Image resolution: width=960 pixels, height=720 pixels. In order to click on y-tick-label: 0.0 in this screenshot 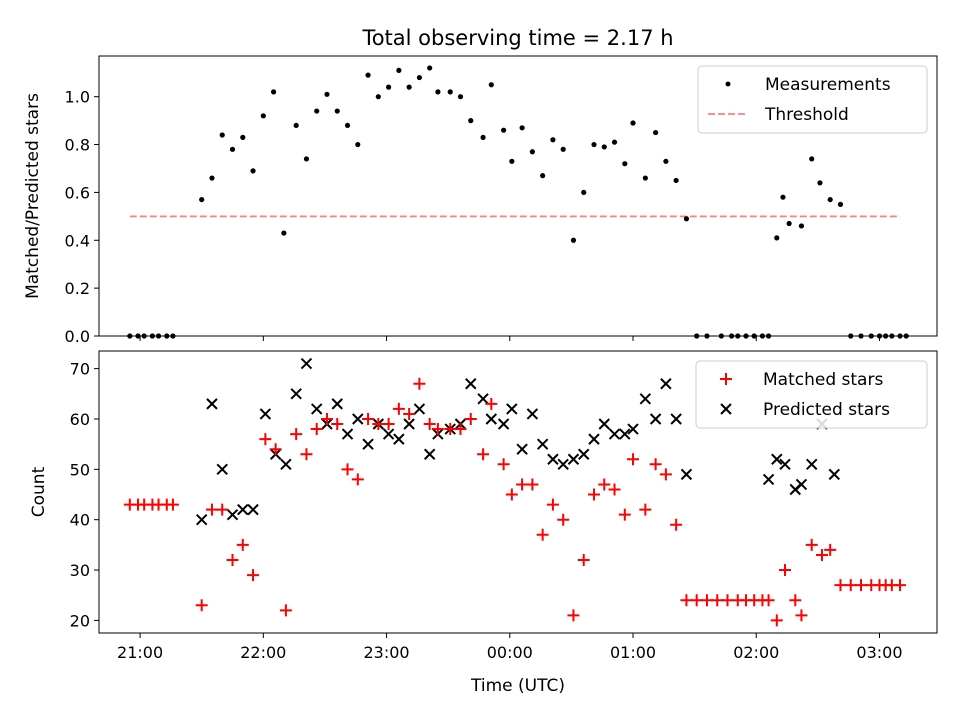, I will do `click(77, 336)`.